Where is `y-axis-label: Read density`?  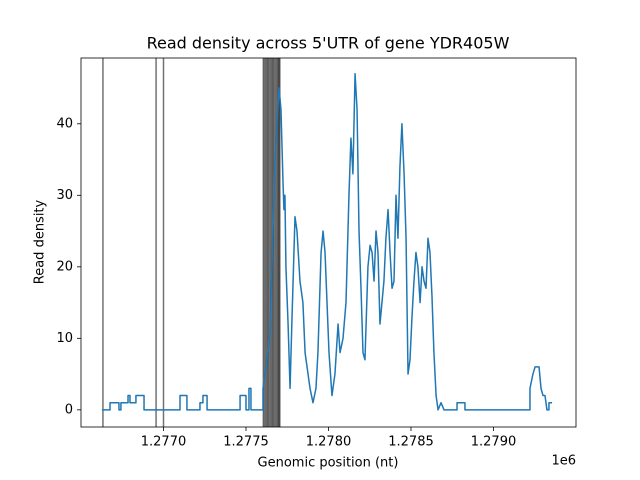
y-axis-label: Read density is located at coordinates (40, 241).